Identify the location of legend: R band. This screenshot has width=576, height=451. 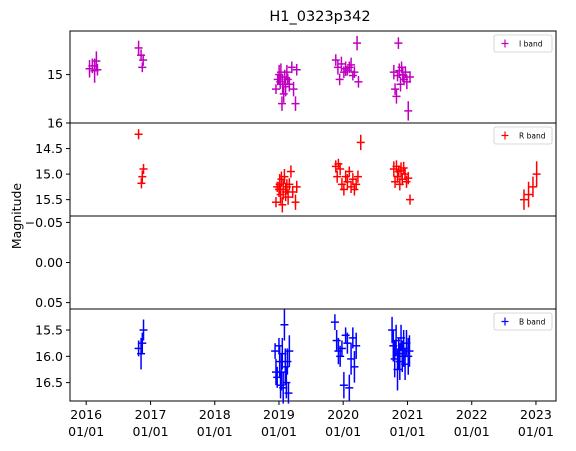
(523, 135).